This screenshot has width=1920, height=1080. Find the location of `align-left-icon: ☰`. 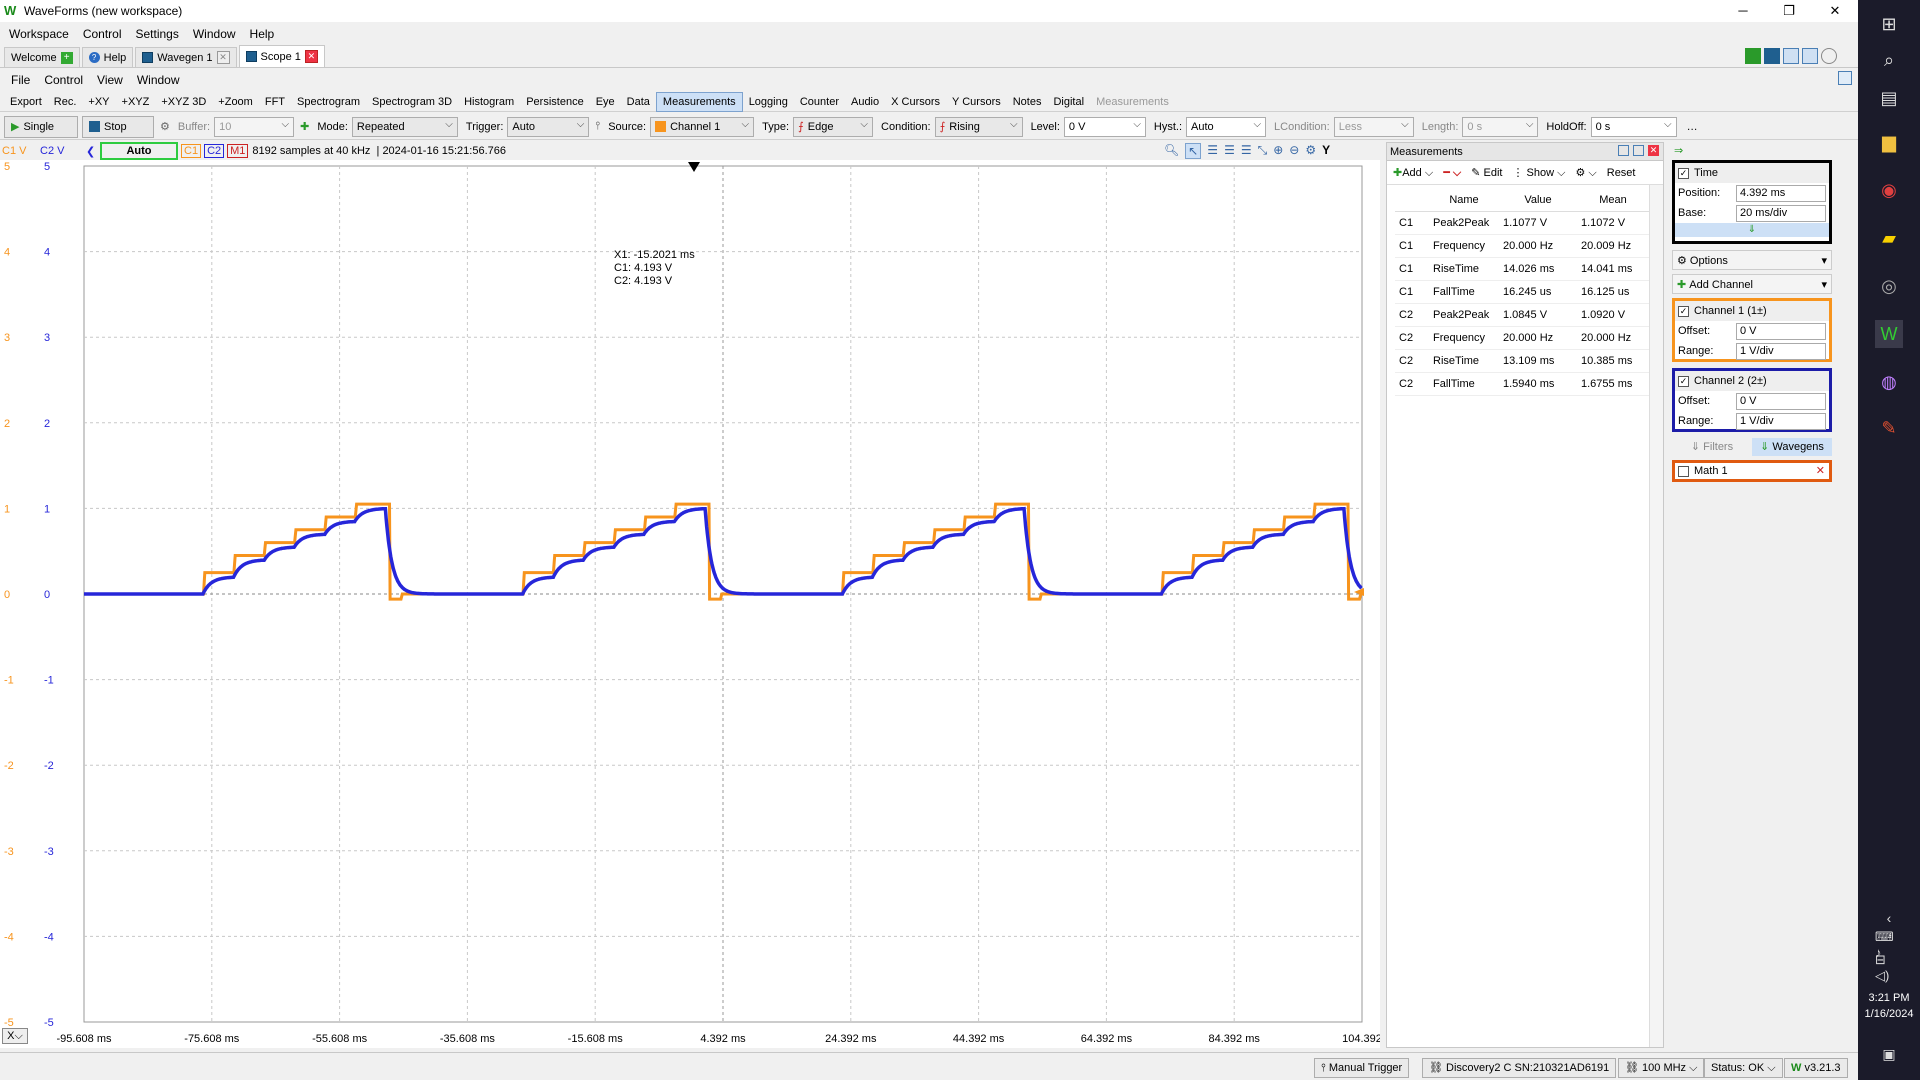

align-left-icon: ☰ is located at coordinates (1213, 150).